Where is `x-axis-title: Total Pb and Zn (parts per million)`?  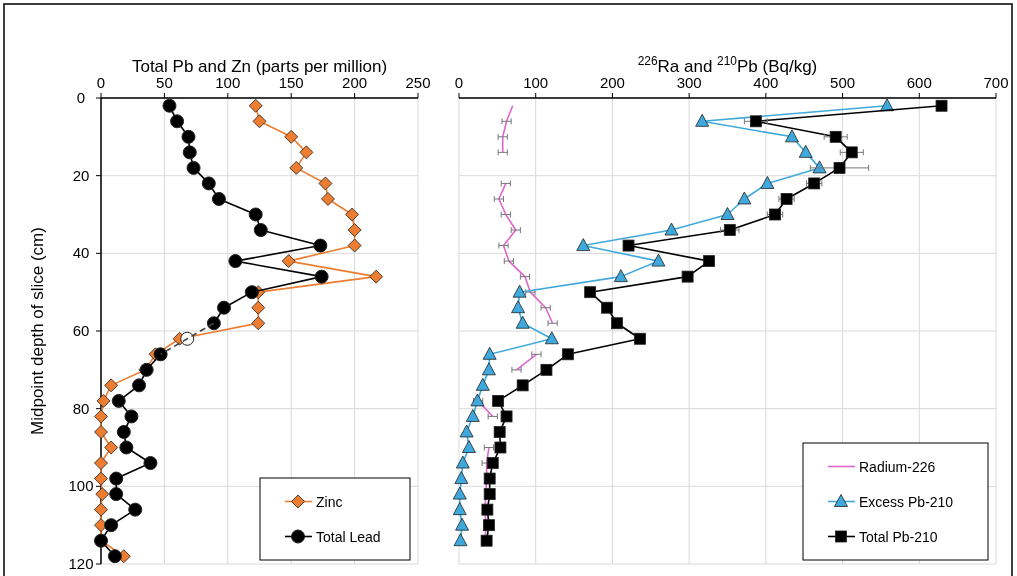
x-axis-title: Total Pb and Zn (parts per million) is located at coordinates (259, 66).